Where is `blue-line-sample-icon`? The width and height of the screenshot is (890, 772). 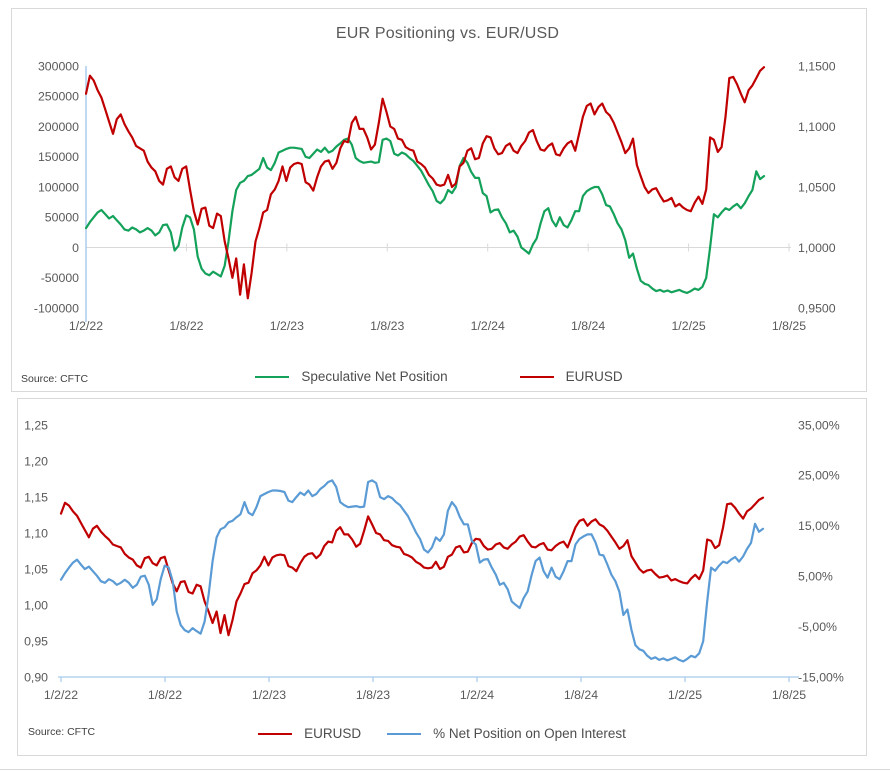
blue-line-sample-icon is located at coordinates (404, 733).